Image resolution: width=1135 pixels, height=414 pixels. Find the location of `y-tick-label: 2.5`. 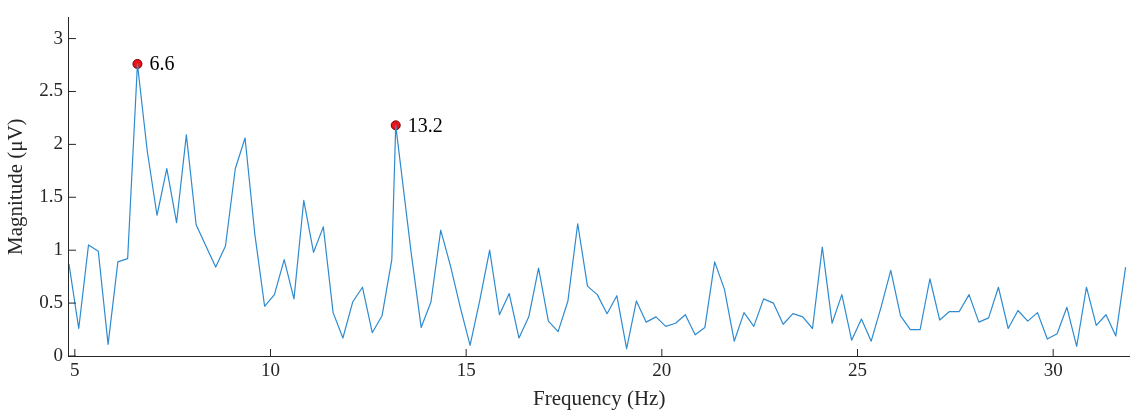

y-tick-label: 2.5 is located at coordinates (51, 90).